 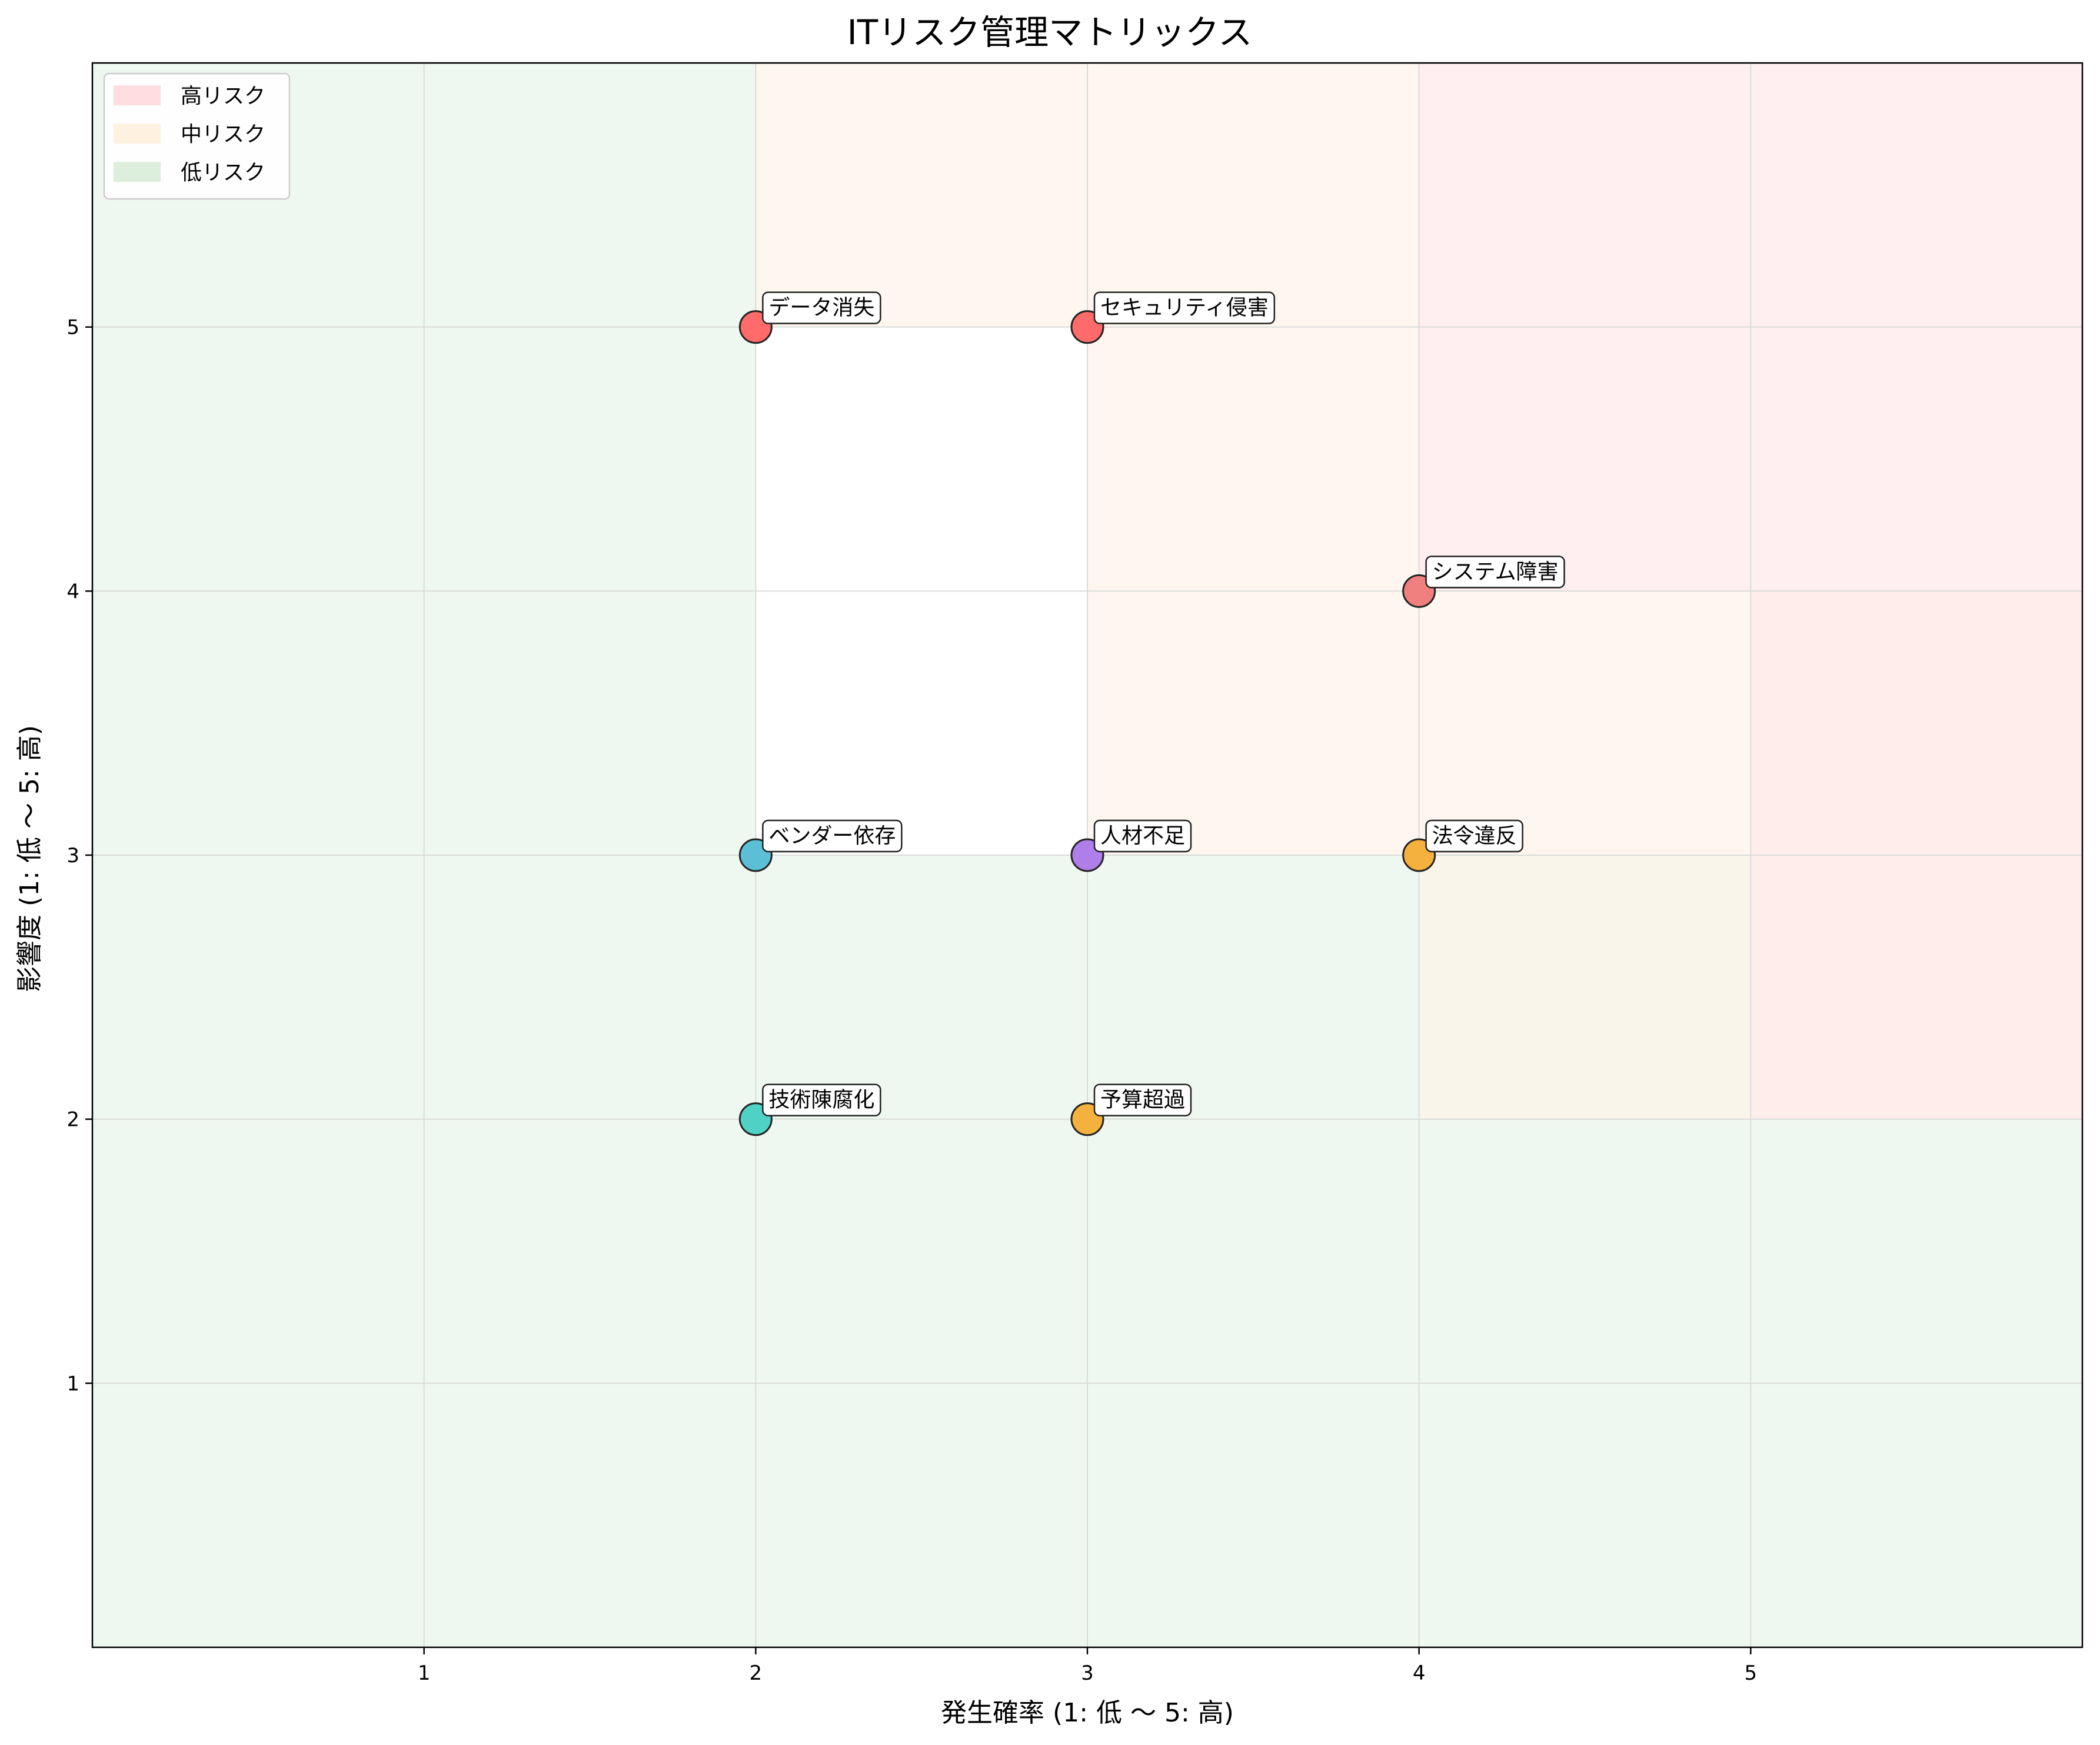 I want to click on y-axis-label: 影響度 (1: 低 ～ 5: 高), so click(x=30, y=858).